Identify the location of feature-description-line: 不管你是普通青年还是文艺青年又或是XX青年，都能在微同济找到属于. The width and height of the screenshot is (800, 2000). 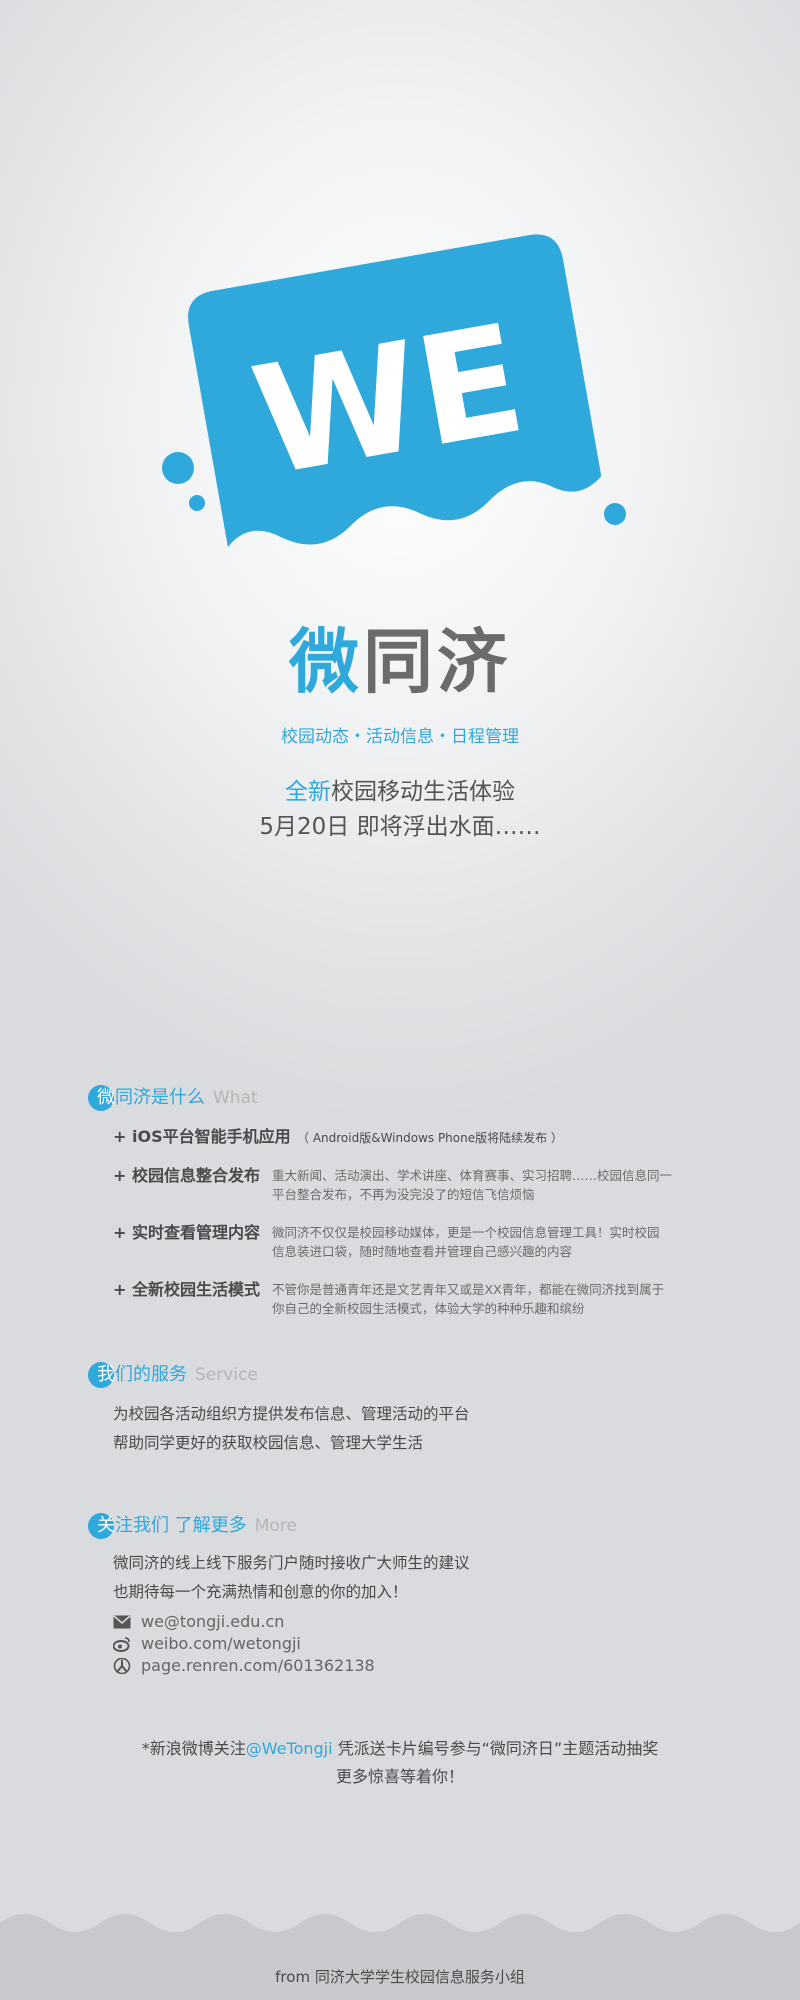
(468, 1289).